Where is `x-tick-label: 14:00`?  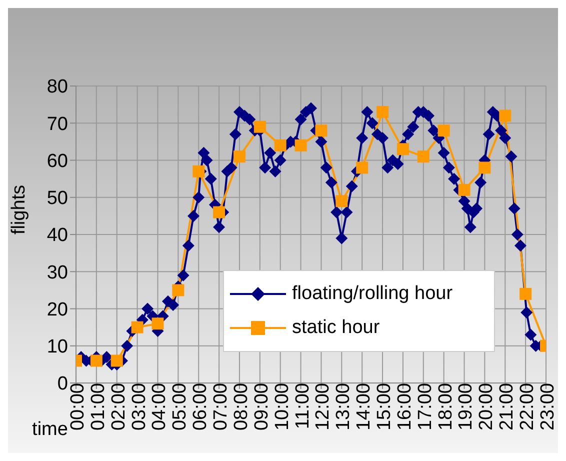 x-tick-label: 14:00 is located at coordinates (364, 407).